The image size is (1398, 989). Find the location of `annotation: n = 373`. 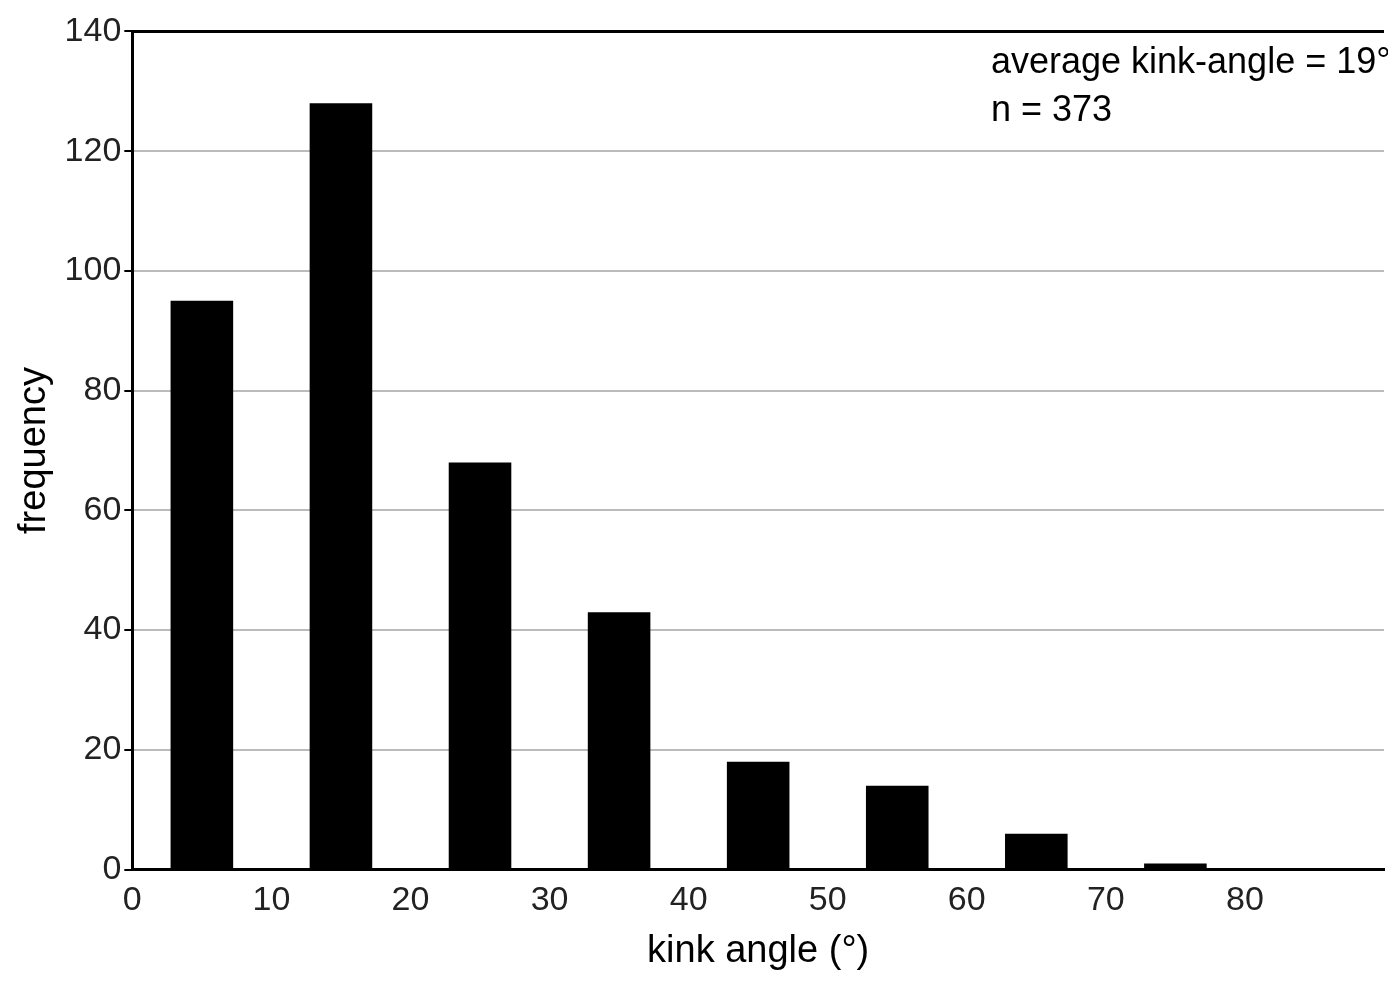

annotation: n = 373 is located at coordinates (1051, 109).